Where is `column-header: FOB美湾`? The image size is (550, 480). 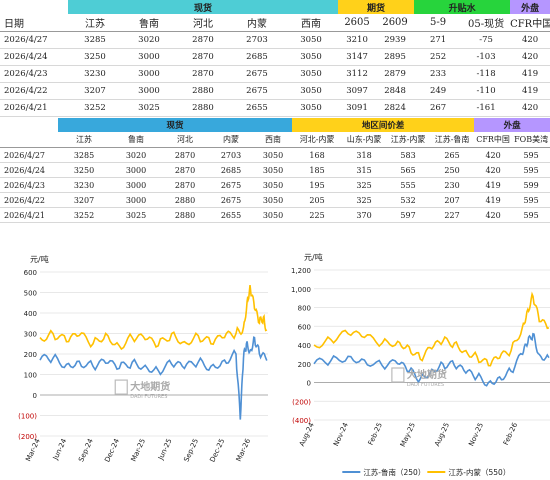
column-header: FOB美湾 is located at coordinates (531, 140).